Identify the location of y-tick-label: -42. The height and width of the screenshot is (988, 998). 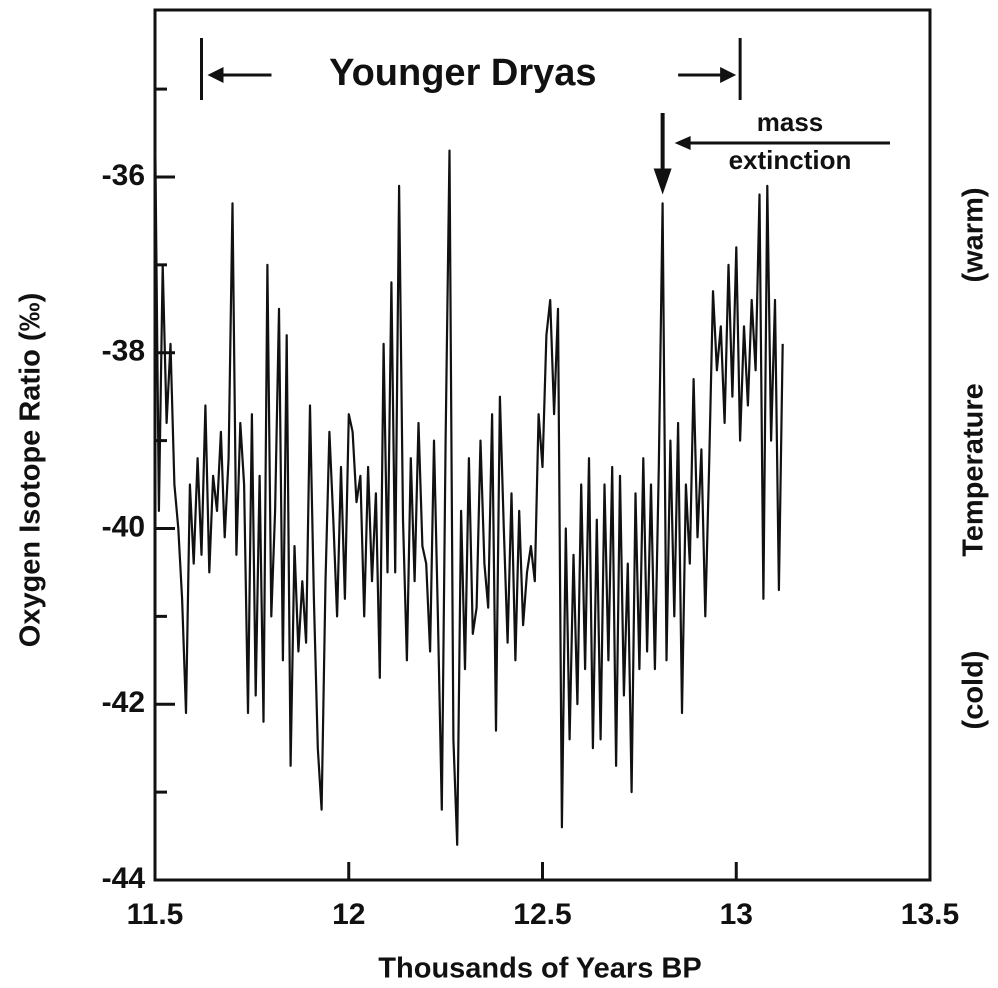
(123, 702).